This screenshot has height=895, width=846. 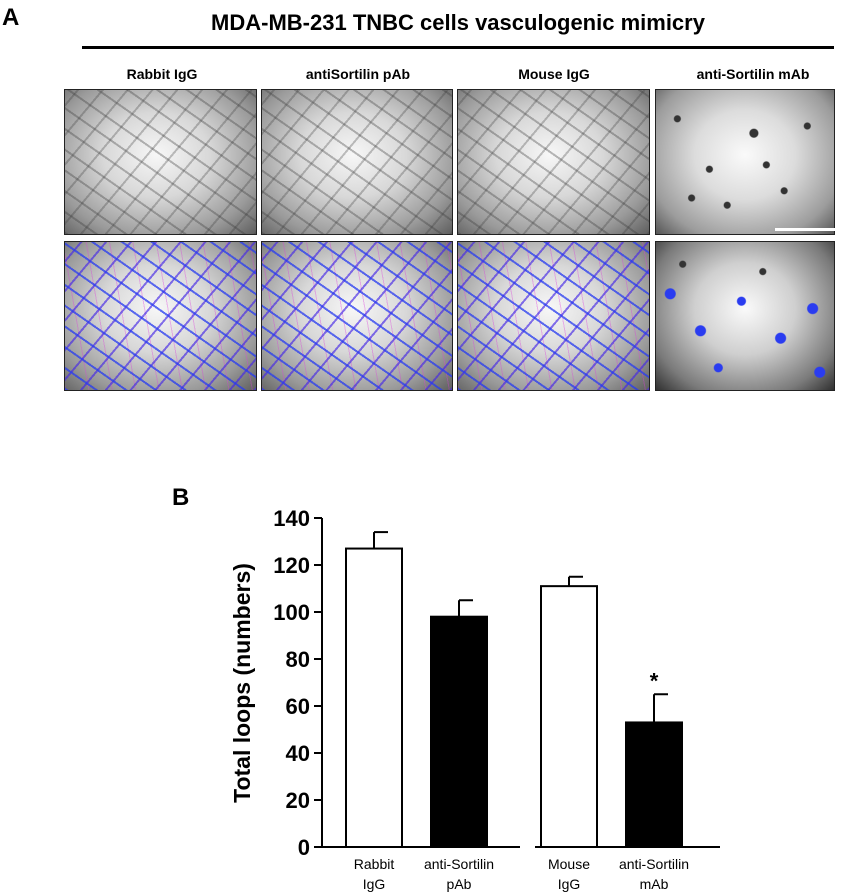 What do you see at coordinates (569, 864) in the screenshot?
I see `x-tick-label: Mouse` at bounding box center [569, 864].